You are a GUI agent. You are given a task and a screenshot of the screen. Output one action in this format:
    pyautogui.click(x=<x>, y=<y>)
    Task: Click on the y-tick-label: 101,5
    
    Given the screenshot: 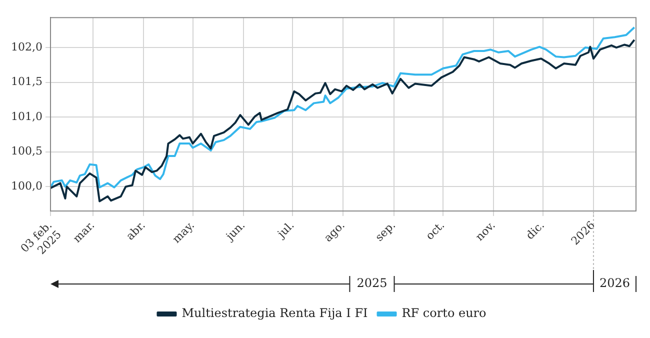 What is the action you would take?
    pyautogui.click(x=26, y=81)
    